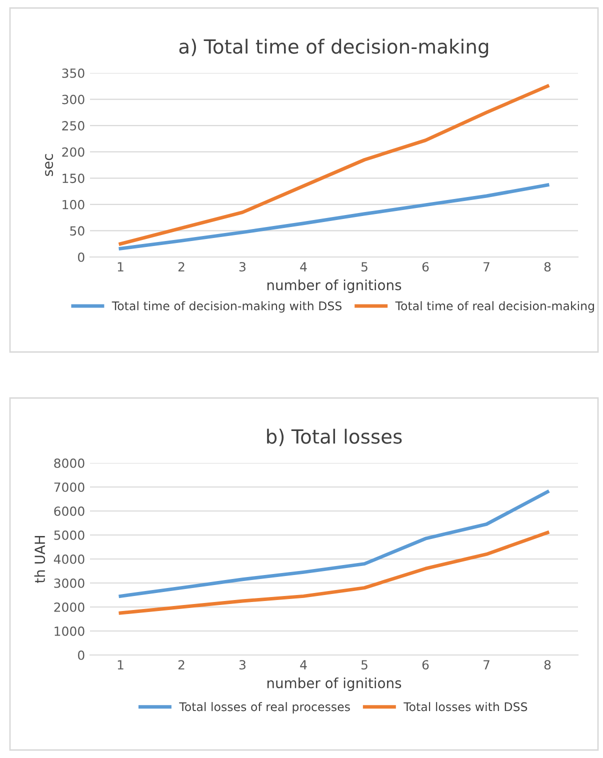  I want to click on y-tick-label: 3000, so click(69, 583).